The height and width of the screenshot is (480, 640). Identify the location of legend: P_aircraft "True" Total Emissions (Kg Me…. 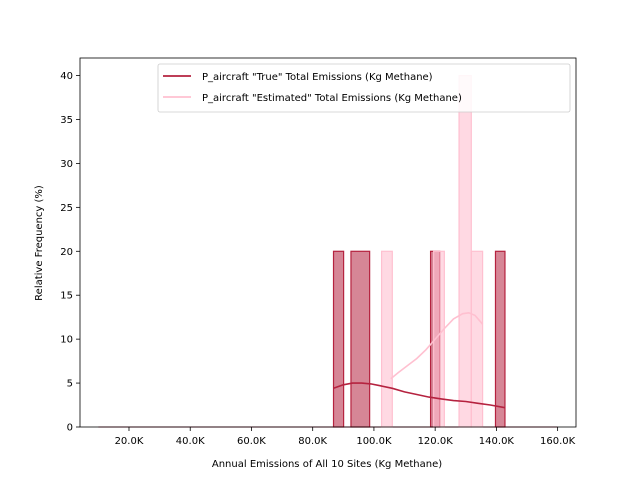
(364, 88).